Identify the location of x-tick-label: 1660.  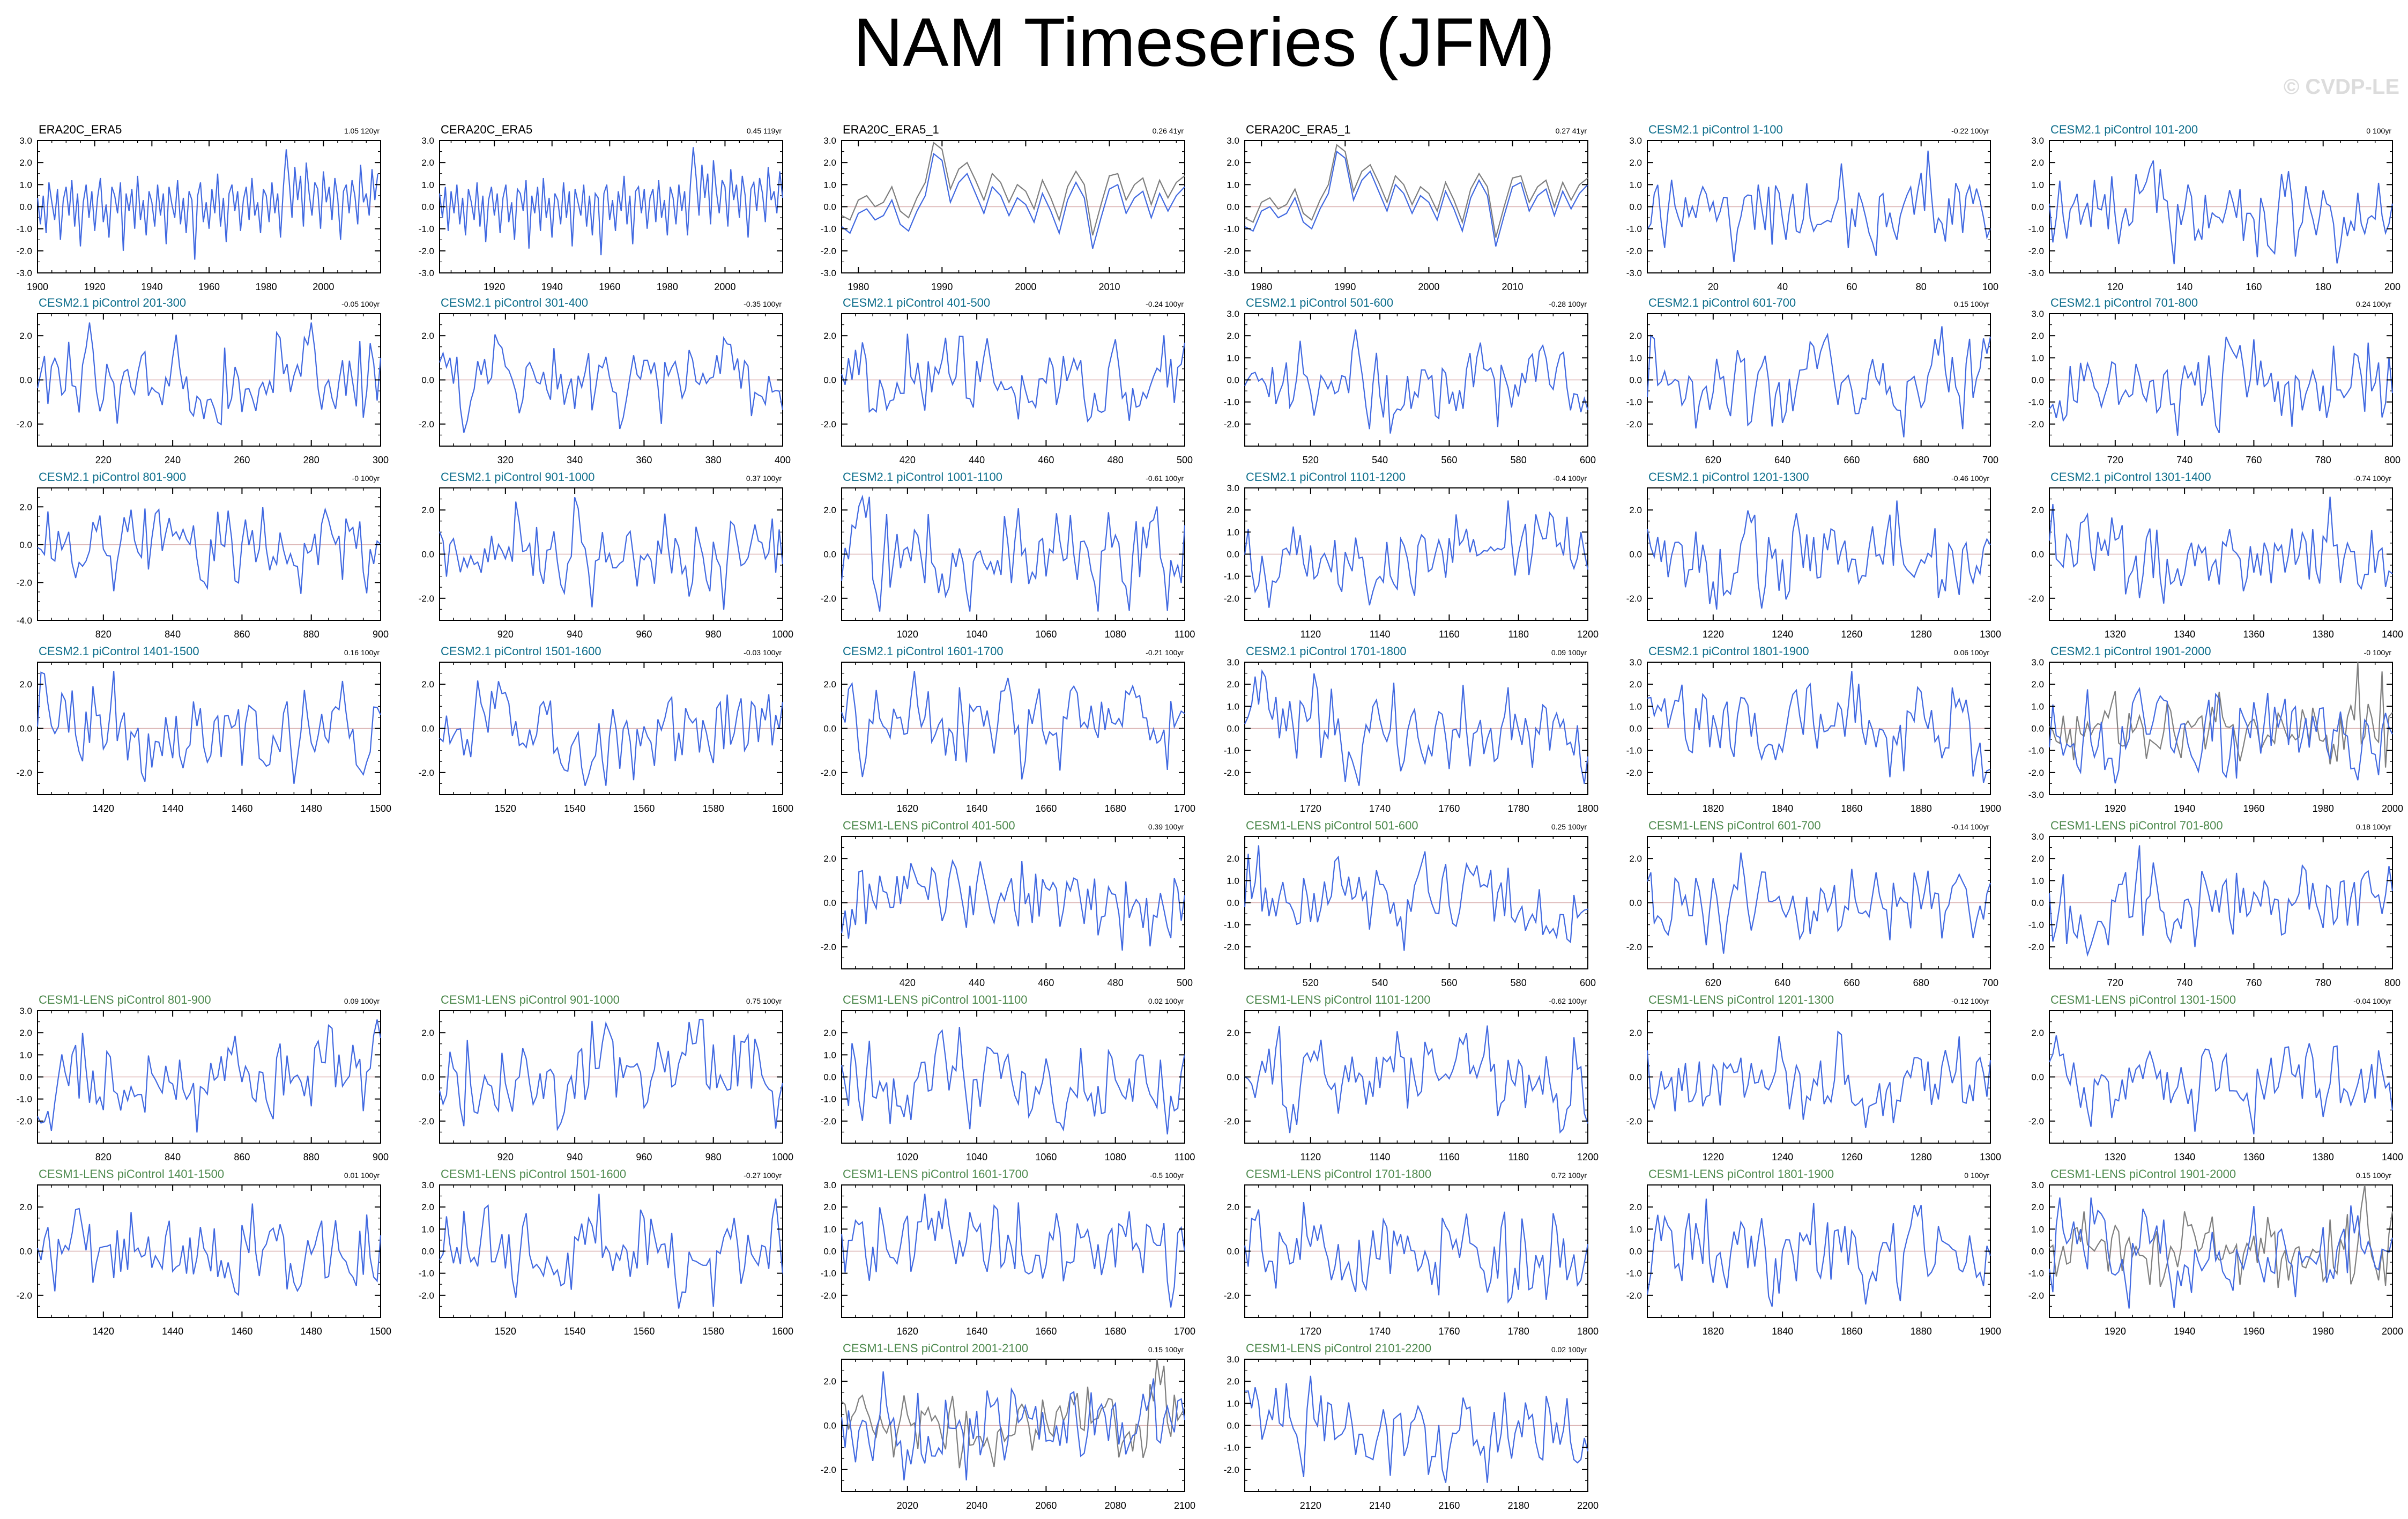
(1046, 1331).